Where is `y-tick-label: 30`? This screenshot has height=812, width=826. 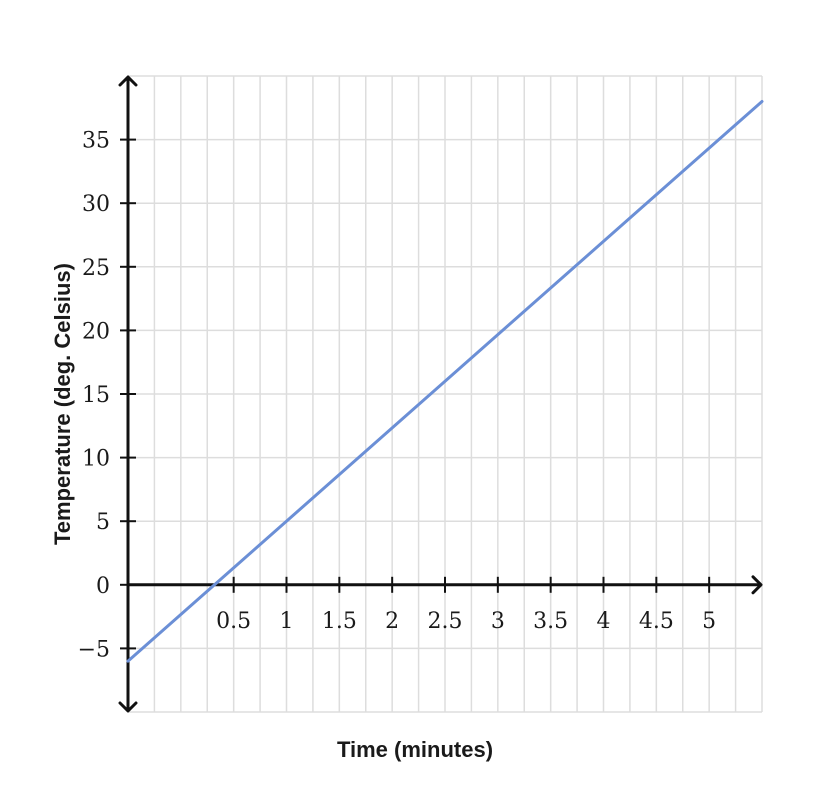 y-tick-label: 30 is located at coordinates (96, 204).